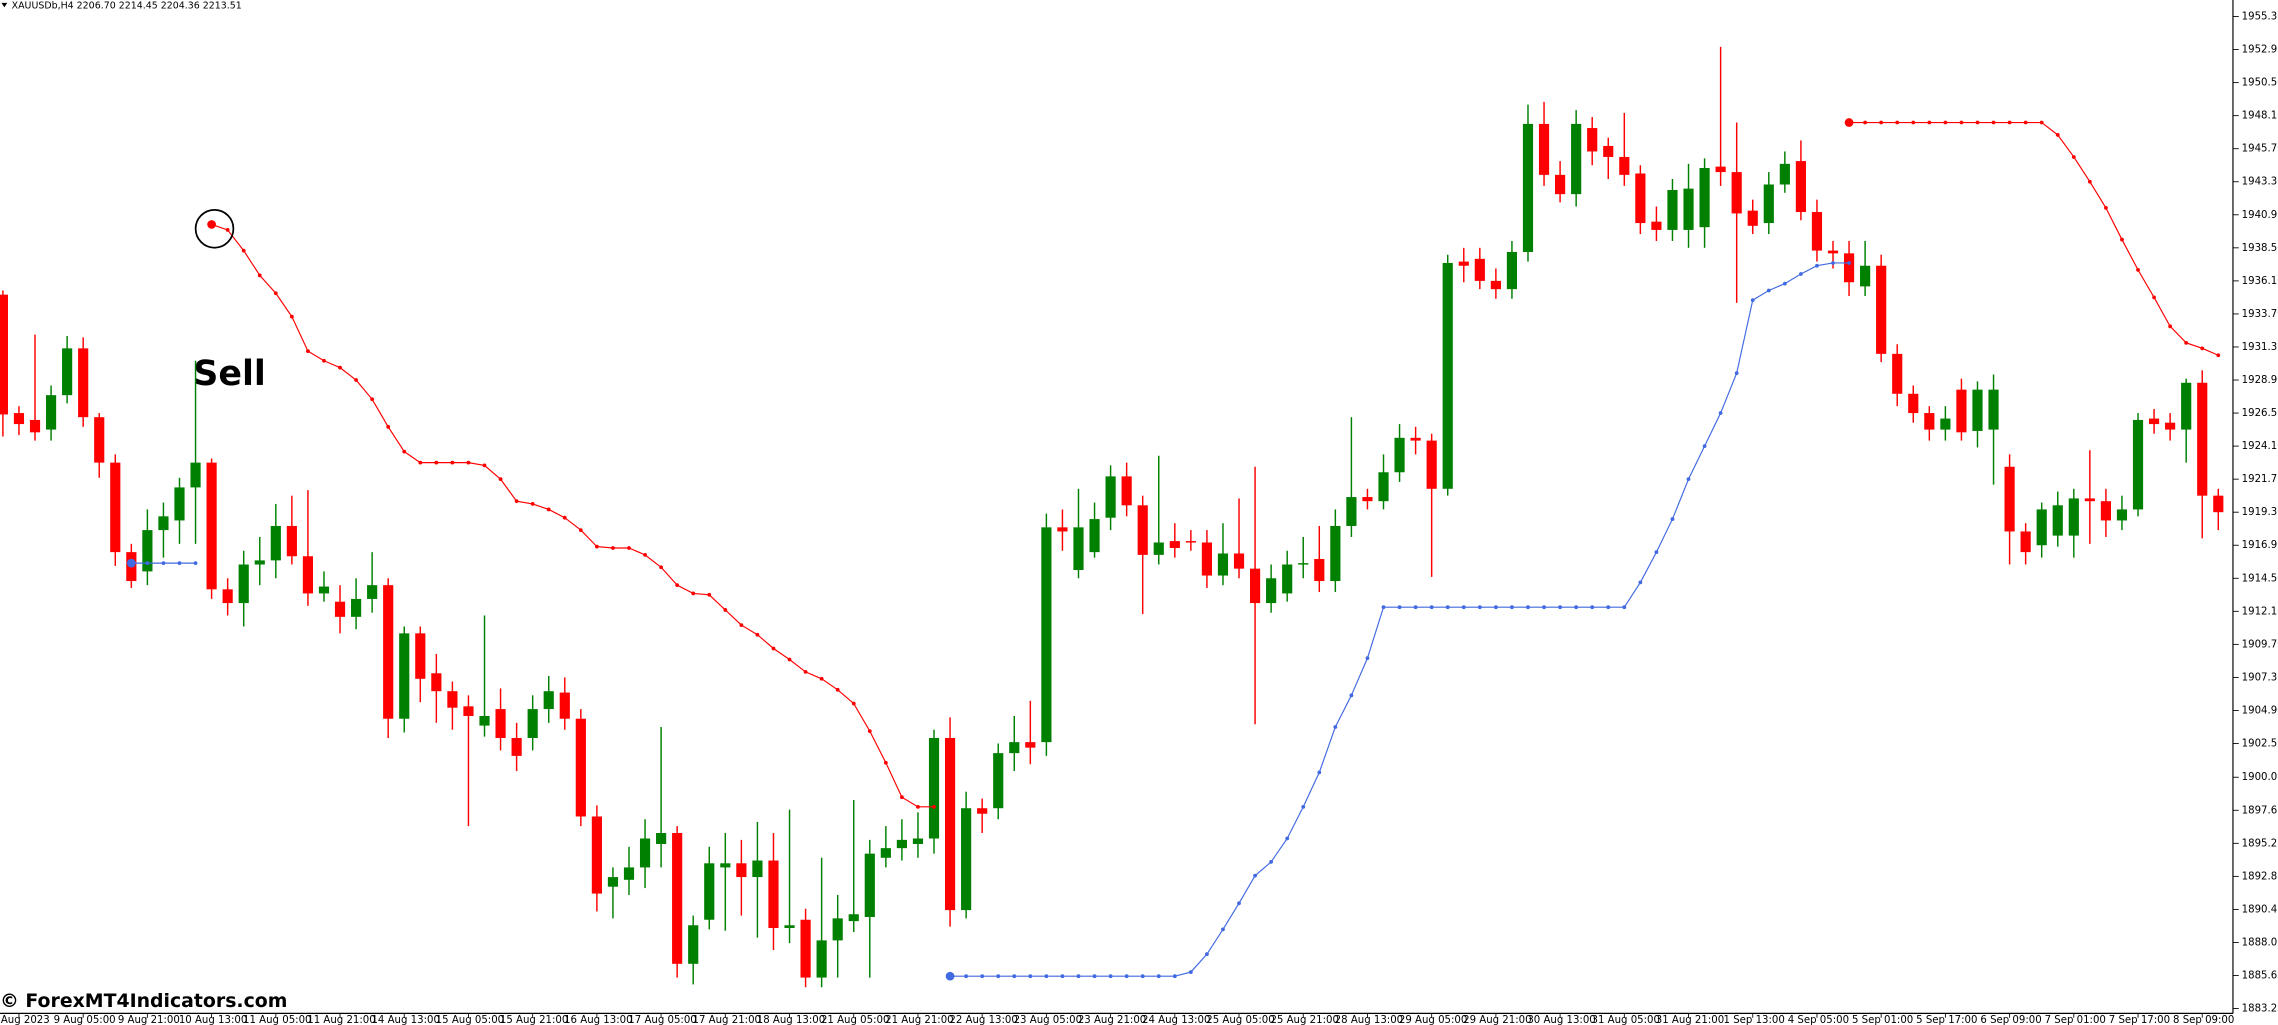 This screenshot has width=2278, height=1025. Describe the element at coordinates (727, 1020) in the screenshot. I see `x-tick-label: 17 Aug 21:00` at that location.